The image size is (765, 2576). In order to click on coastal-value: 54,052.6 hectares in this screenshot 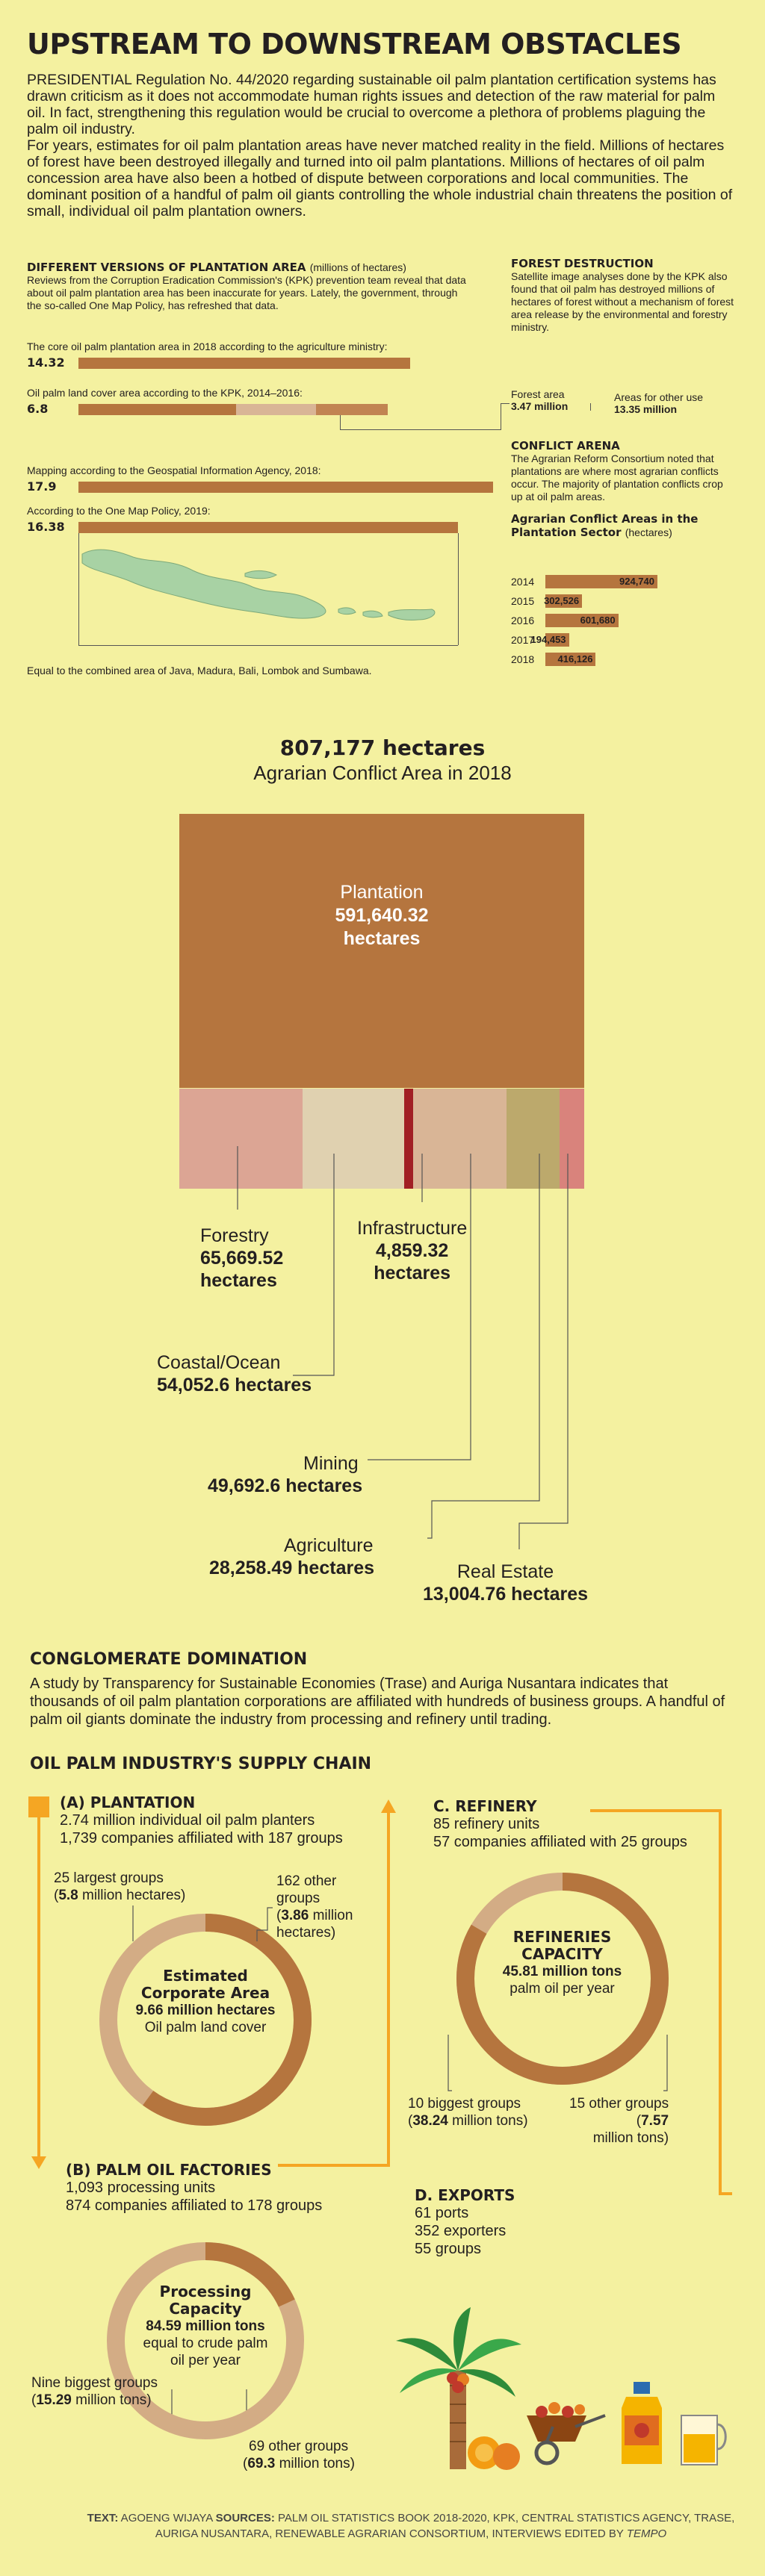, I will do `click(234, 1385)`.